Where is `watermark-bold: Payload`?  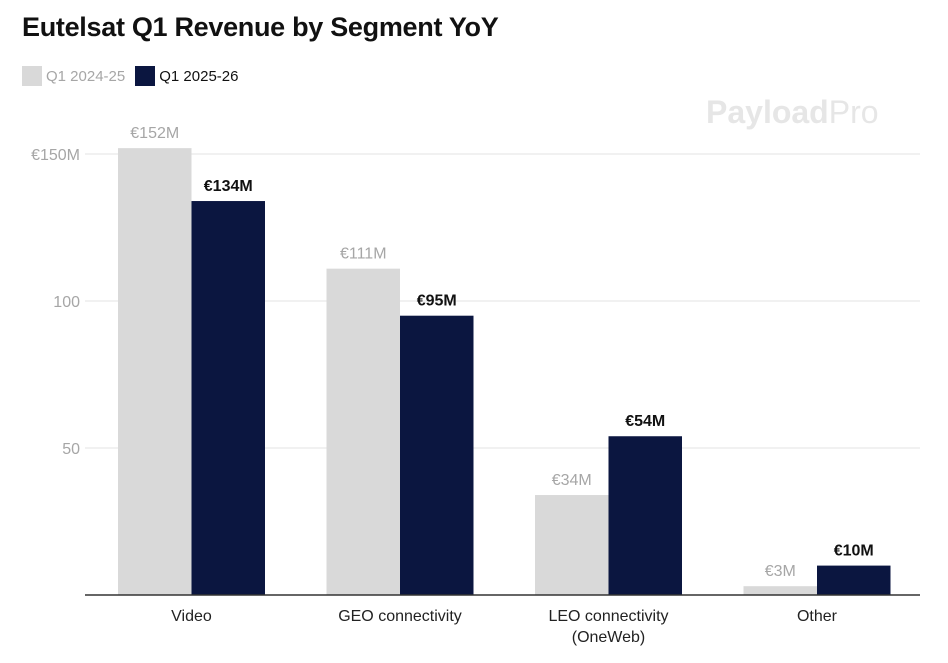 watermark-bold: Payload is located at coordinates (767, 112).